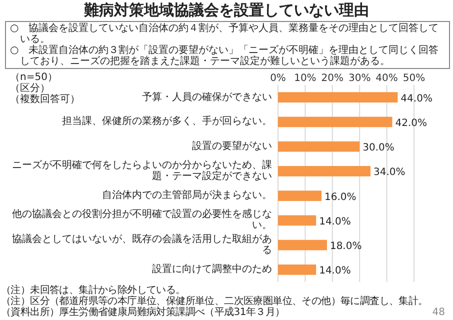  I want to click on y-tick-label: ニーズが不明確で何をしたらよいのか分からないため、課題・テーマ設定ができない, so click(141, 171).